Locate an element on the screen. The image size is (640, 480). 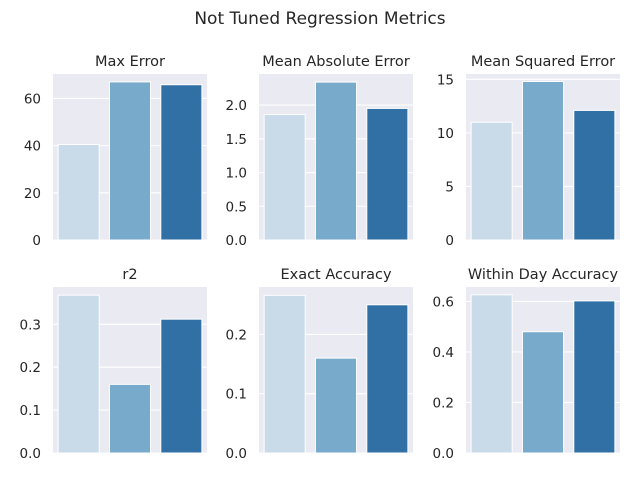
subplot-title: Mean Absolute Error is located at coordinates (335, 62).